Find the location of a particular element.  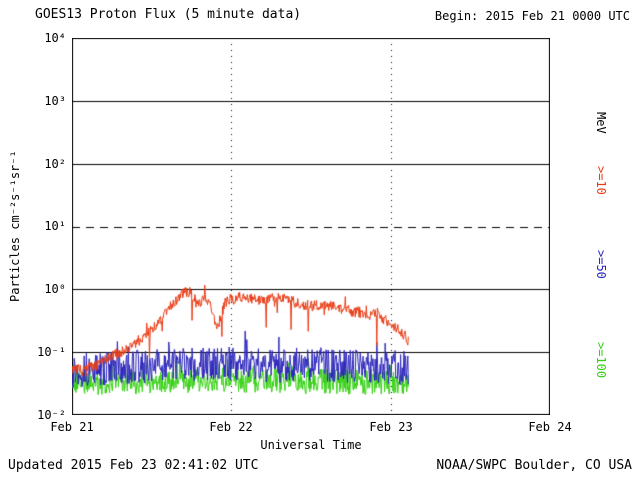

y-tick-1e3: 10³ is located at coordinates (55, 101).